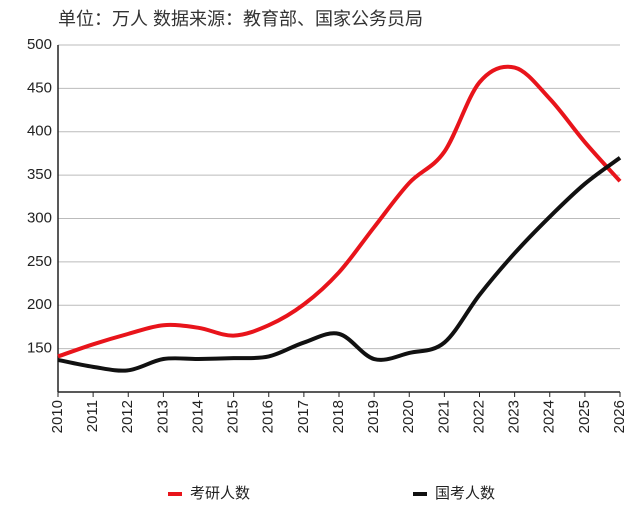 The width and height of the screenshot is (642, 512). Describe the element at coordinates (478, 416) in the screenshot. I see `x-tick-label: 2022` at that location.